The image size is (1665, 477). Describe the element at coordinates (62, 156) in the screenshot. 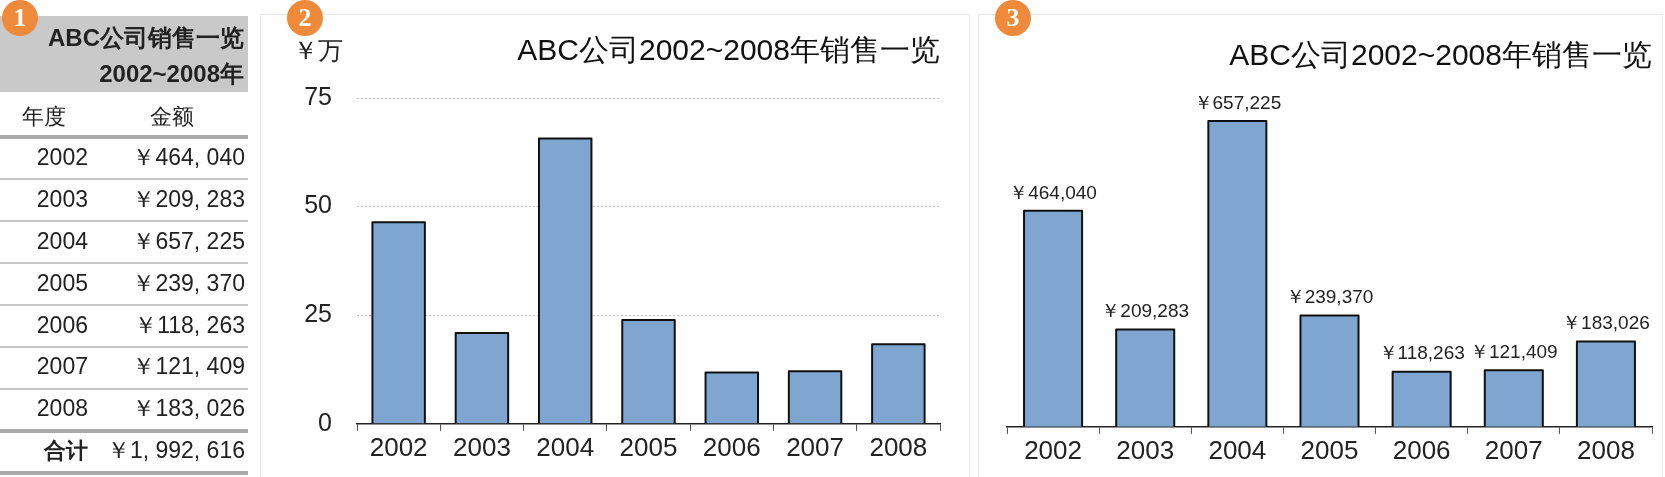

I see `y-tick-label: 2002` at that location.